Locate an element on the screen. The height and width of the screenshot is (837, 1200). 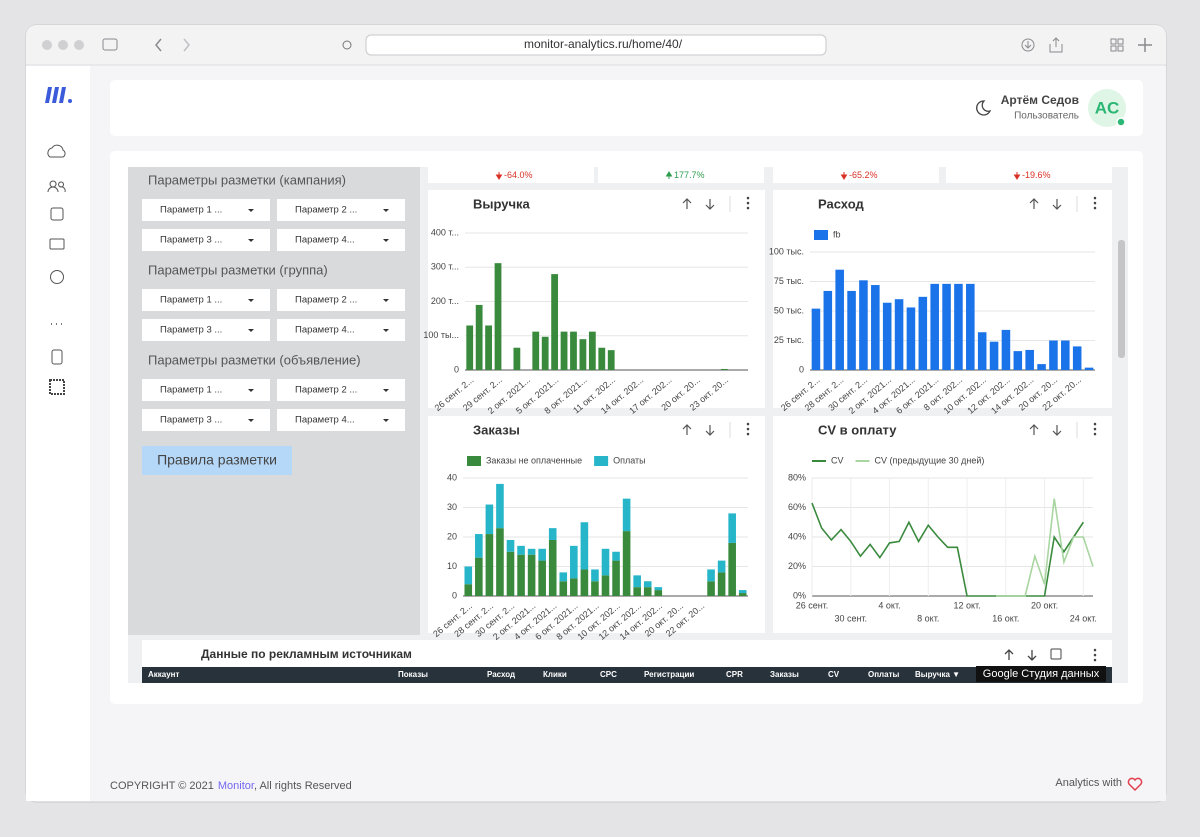
share-icon is located at coordinates (1056, 45).